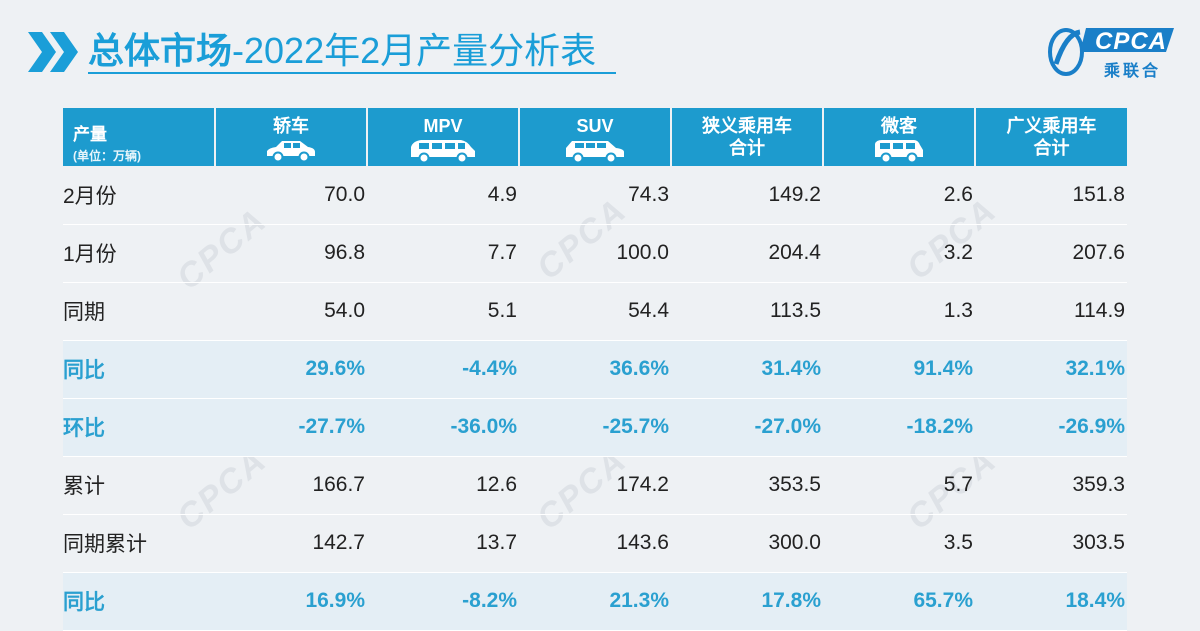 Image resolution: width=1200 pixels, height=631 pixels. I want to click on table-cell: 100.0, so click(595, 253).